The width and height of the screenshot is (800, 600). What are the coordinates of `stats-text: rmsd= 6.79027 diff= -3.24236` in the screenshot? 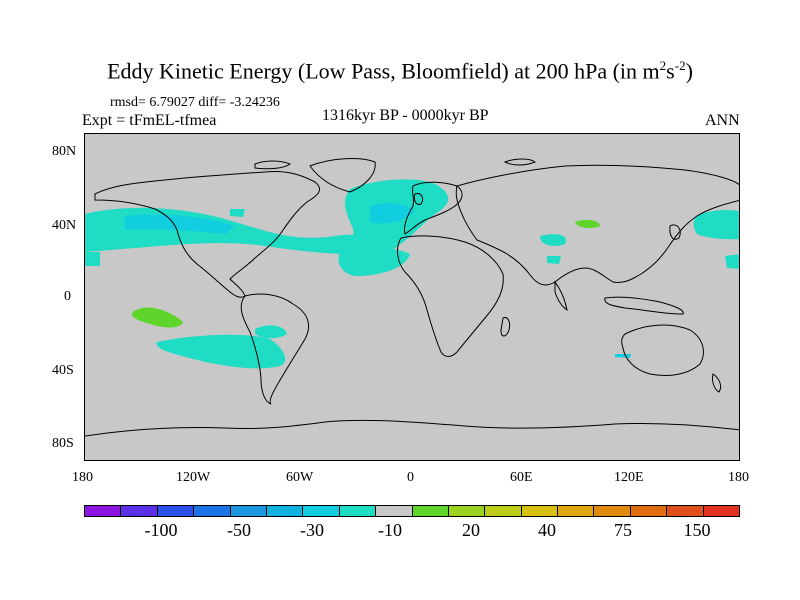 It's located at (195, 102).